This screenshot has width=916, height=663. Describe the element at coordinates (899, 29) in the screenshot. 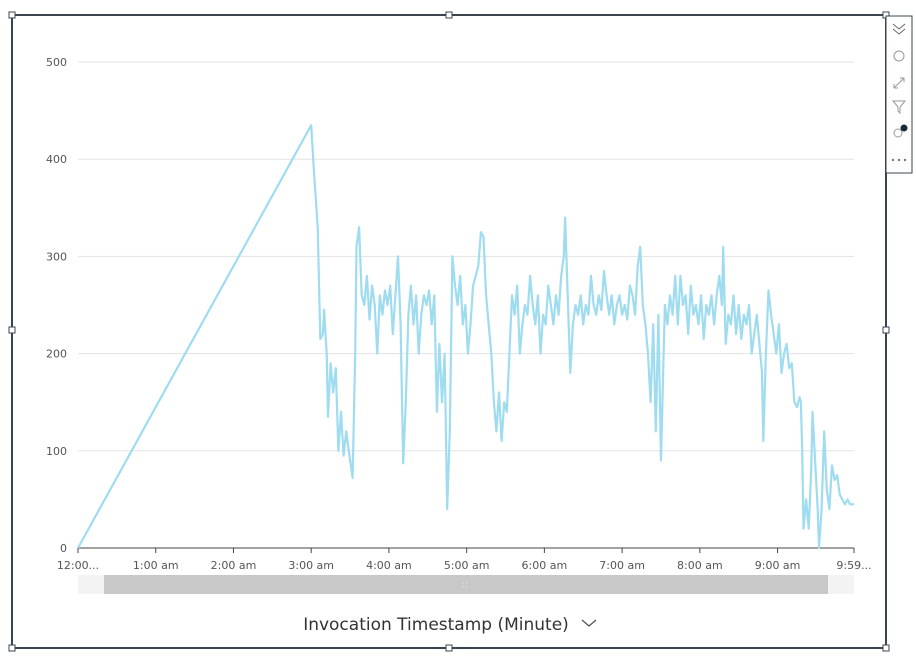

I see `collapse-icon` at that location.